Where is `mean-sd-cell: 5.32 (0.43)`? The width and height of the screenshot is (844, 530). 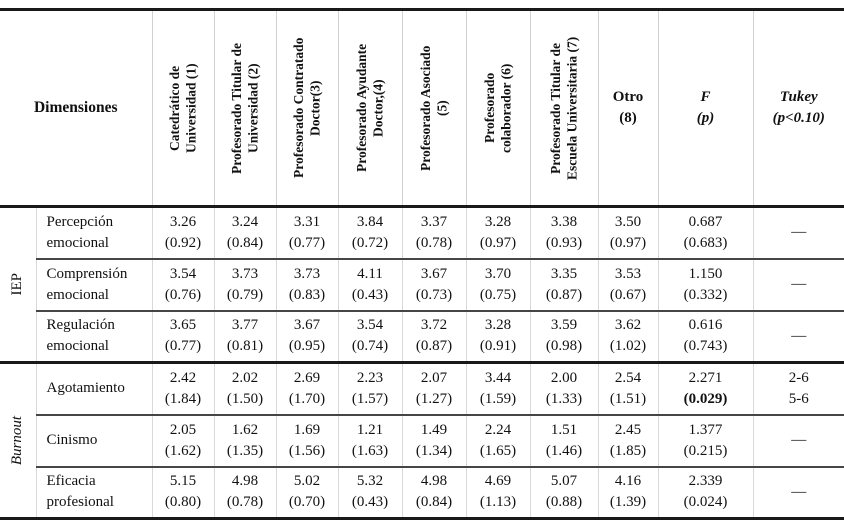 mean-sd-cell: 5.32 (0.43) is located at coordinates (370, 492).